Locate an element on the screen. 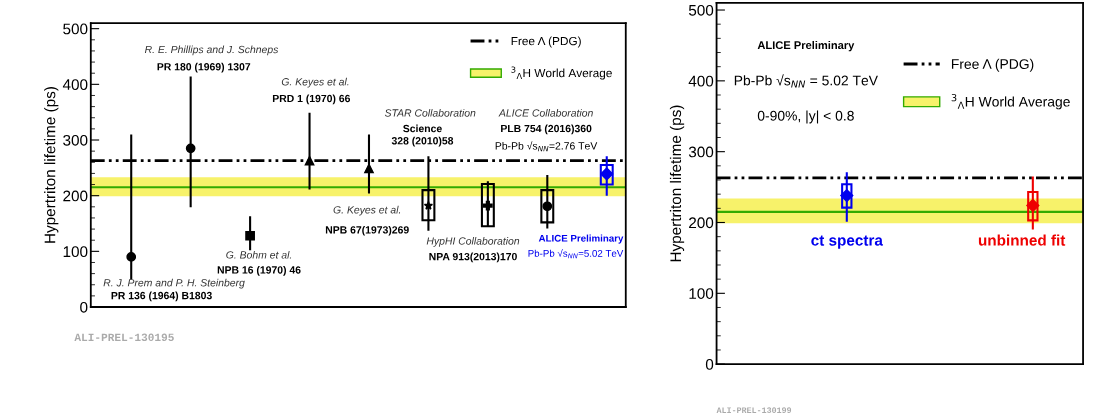  annotation: PR 180 (1969) 1307 is located at coordinates (204, 67).